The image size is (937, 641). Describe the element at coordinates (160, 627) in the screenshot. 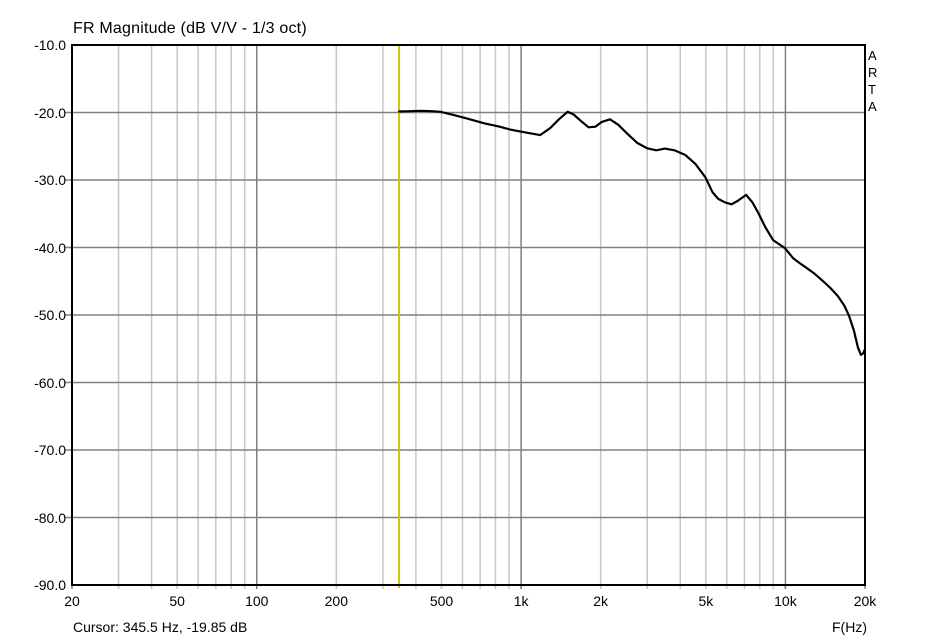

I see `cursor-readout: Cursor: 345.5 Hz, -19.85 dB` at that location.